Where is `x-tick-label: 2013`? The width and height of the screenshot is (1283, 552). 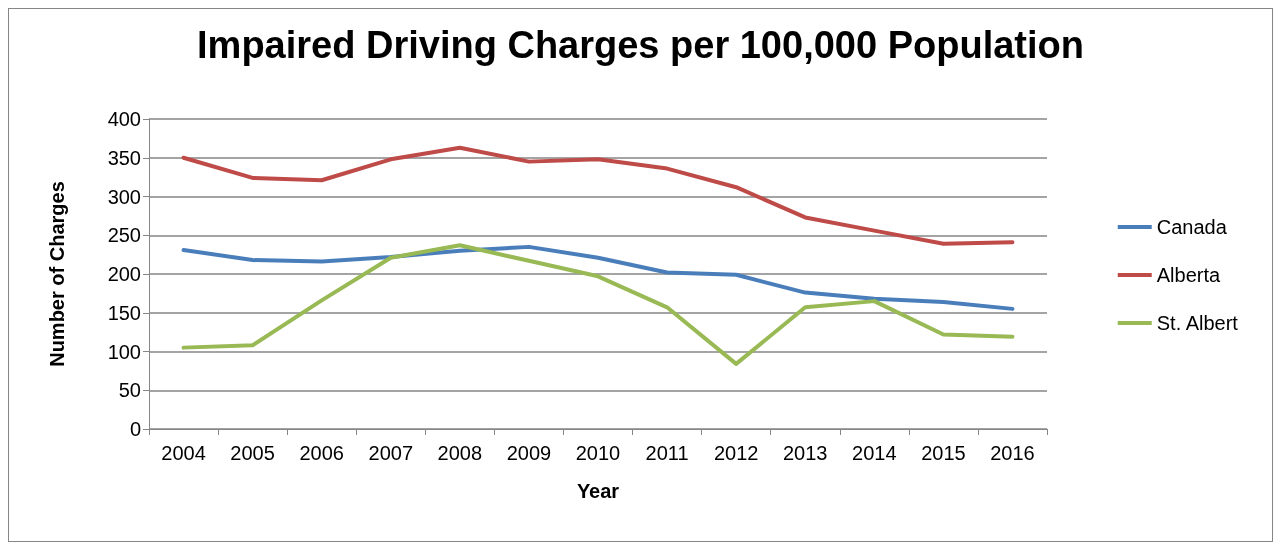
x-tick-label: 2013 is located at coordinates (805, 453).